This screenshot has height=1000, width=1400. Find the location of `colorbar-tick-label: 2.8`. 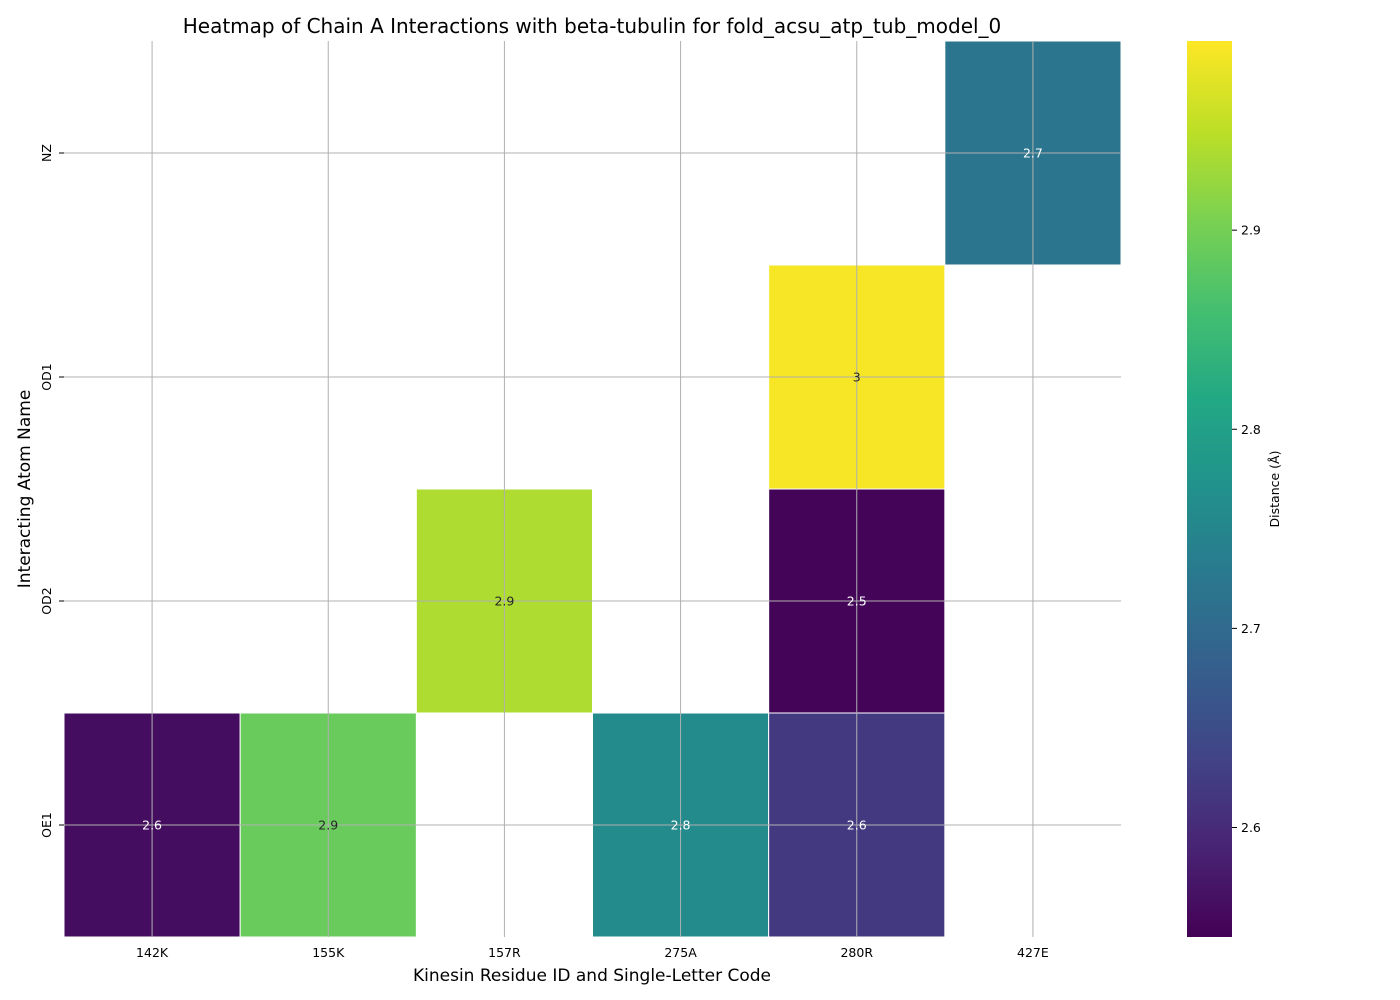

colorbar-tick-label: 2.8 is located at coordinates (1251, 429).